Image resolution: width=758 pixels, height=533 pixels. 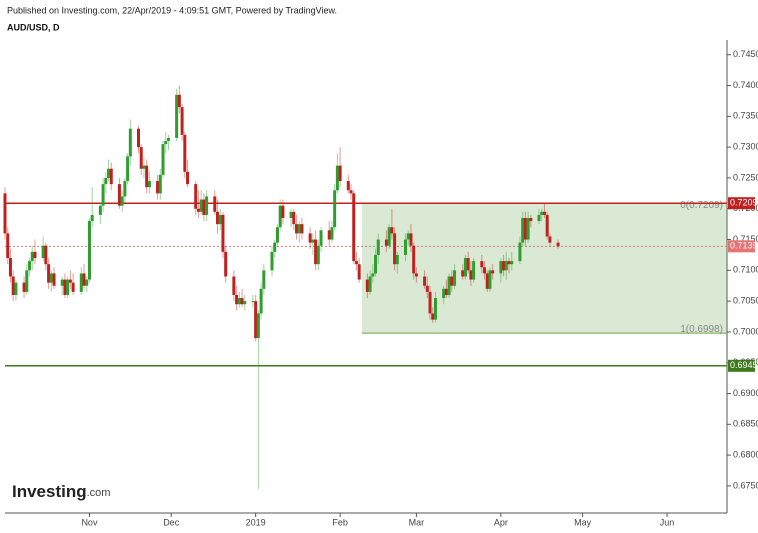 I want to click on x-tick-label: Feb, so click(x=340, y=522).